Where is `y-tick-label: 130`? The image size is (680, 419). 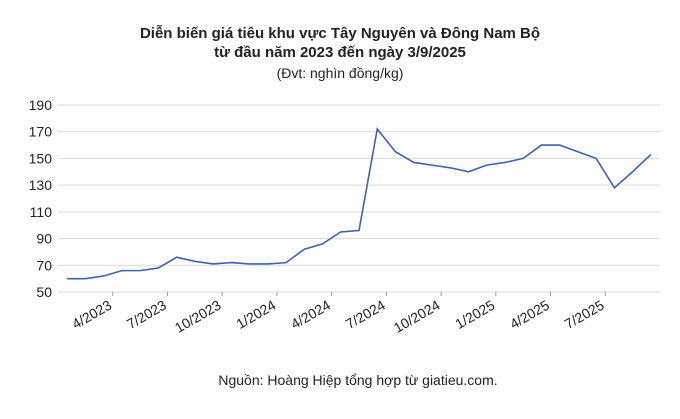
y-tick-label: 130 is located at coordinates (41, 185).